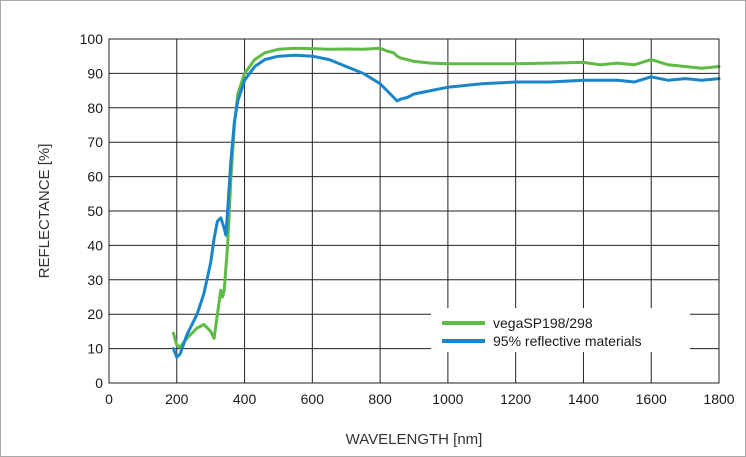 This screenshot has height=457, width=746. I want to click on y-tick-label: 40, so click(95, 245).